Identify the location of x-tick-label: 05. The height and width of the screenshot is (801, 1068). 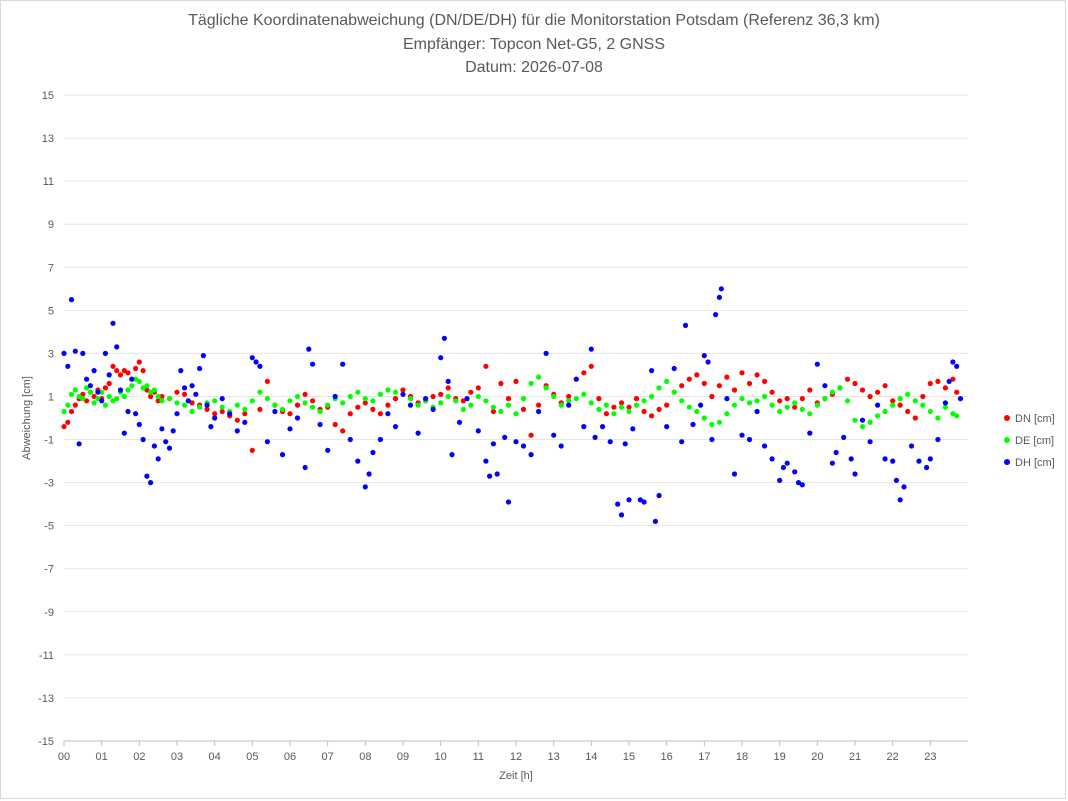
(252, 757).